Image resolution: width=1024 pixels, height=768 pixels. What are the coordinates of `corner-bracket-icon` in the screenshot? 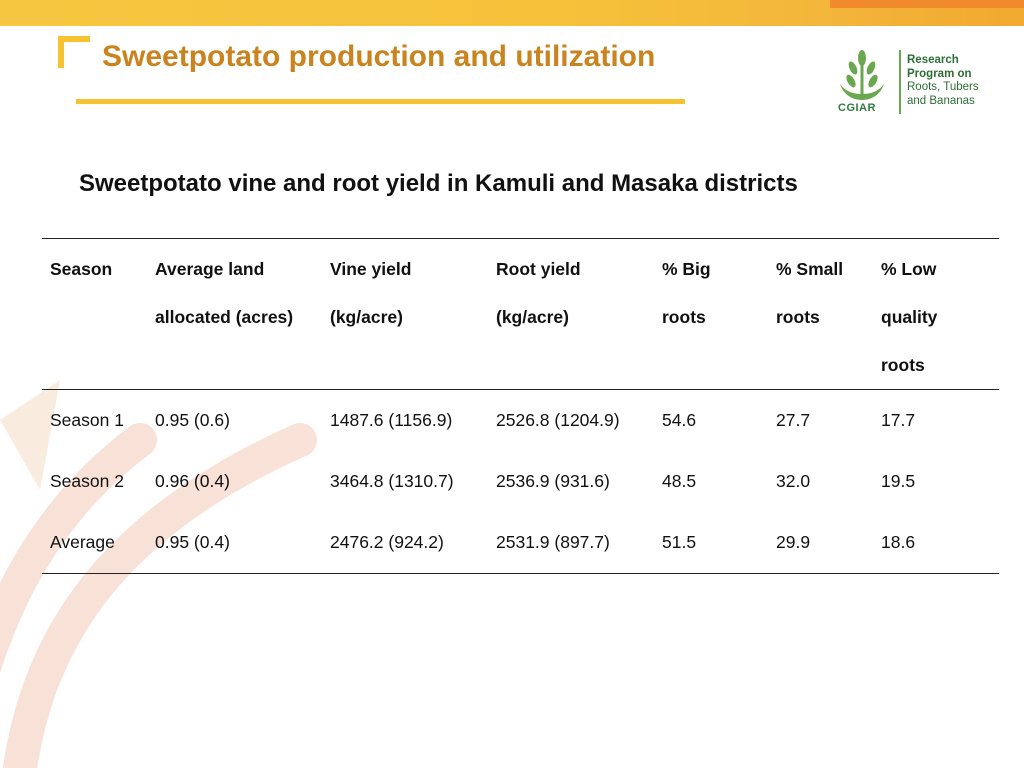 It's located at (74, 52).